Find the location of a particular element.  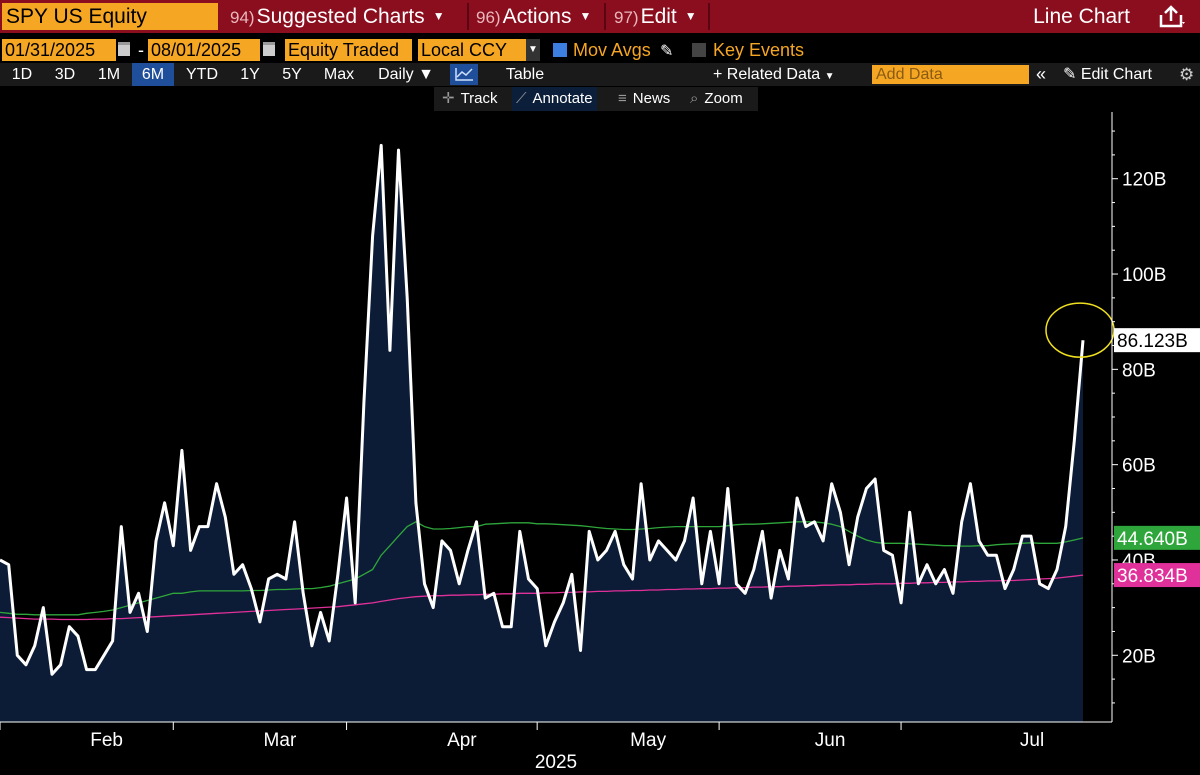

x-tick-label: Apr is located at coordinates (462, 740).